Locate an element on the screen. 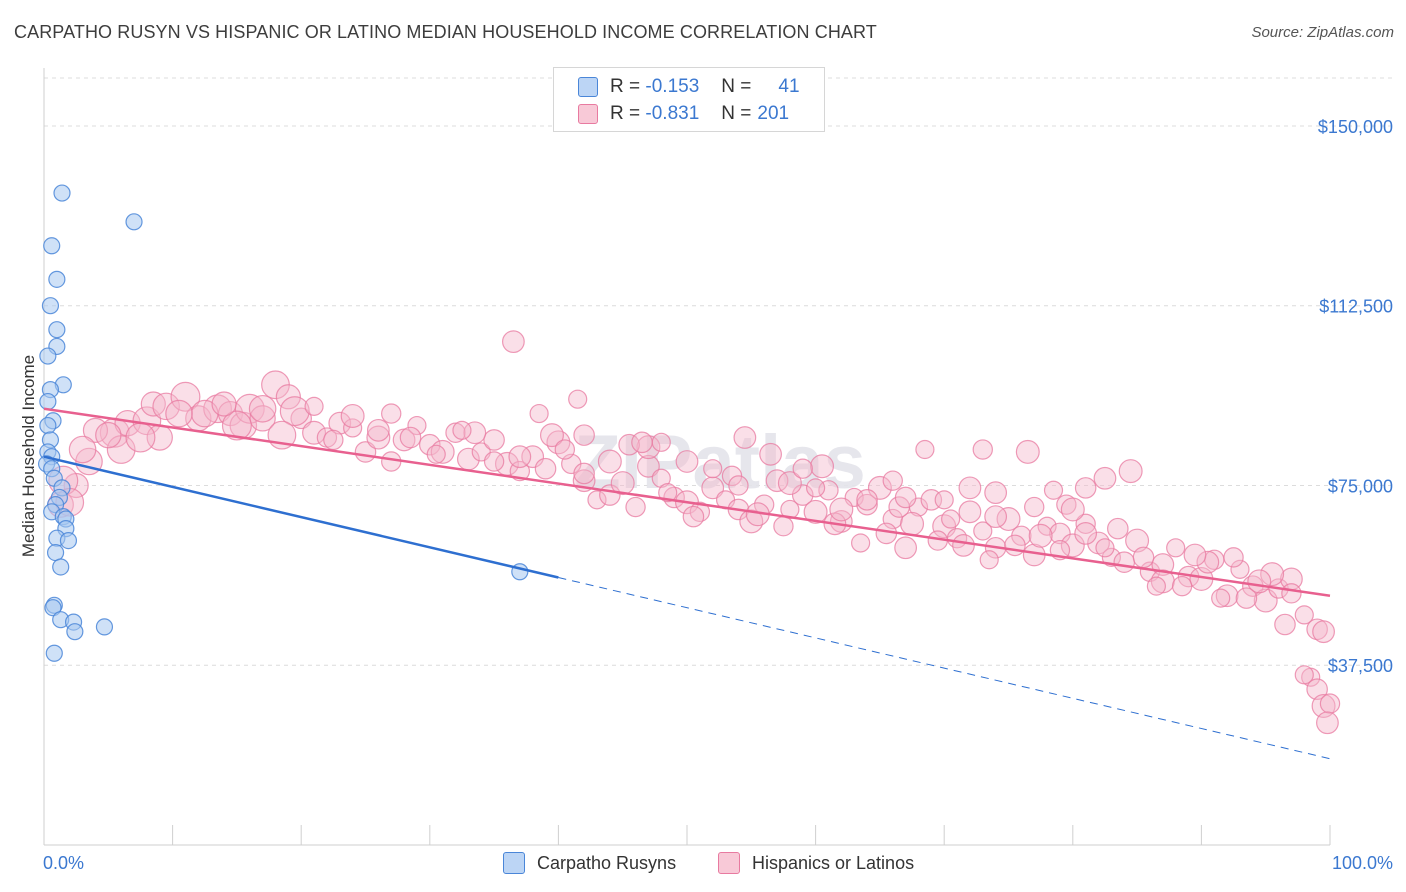  y-tick-label: $150,000 is located at coordinates (1355, 127).